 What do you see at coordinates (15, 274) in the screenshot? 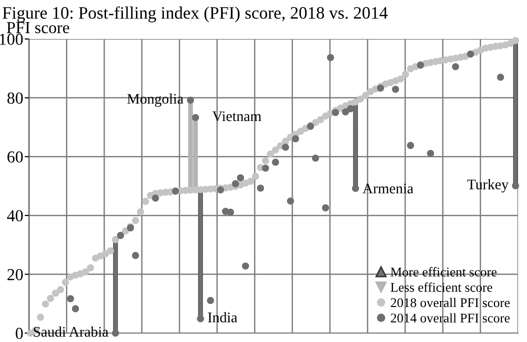
I see `y-tick-label: 20` at bounding box center [15, 274].